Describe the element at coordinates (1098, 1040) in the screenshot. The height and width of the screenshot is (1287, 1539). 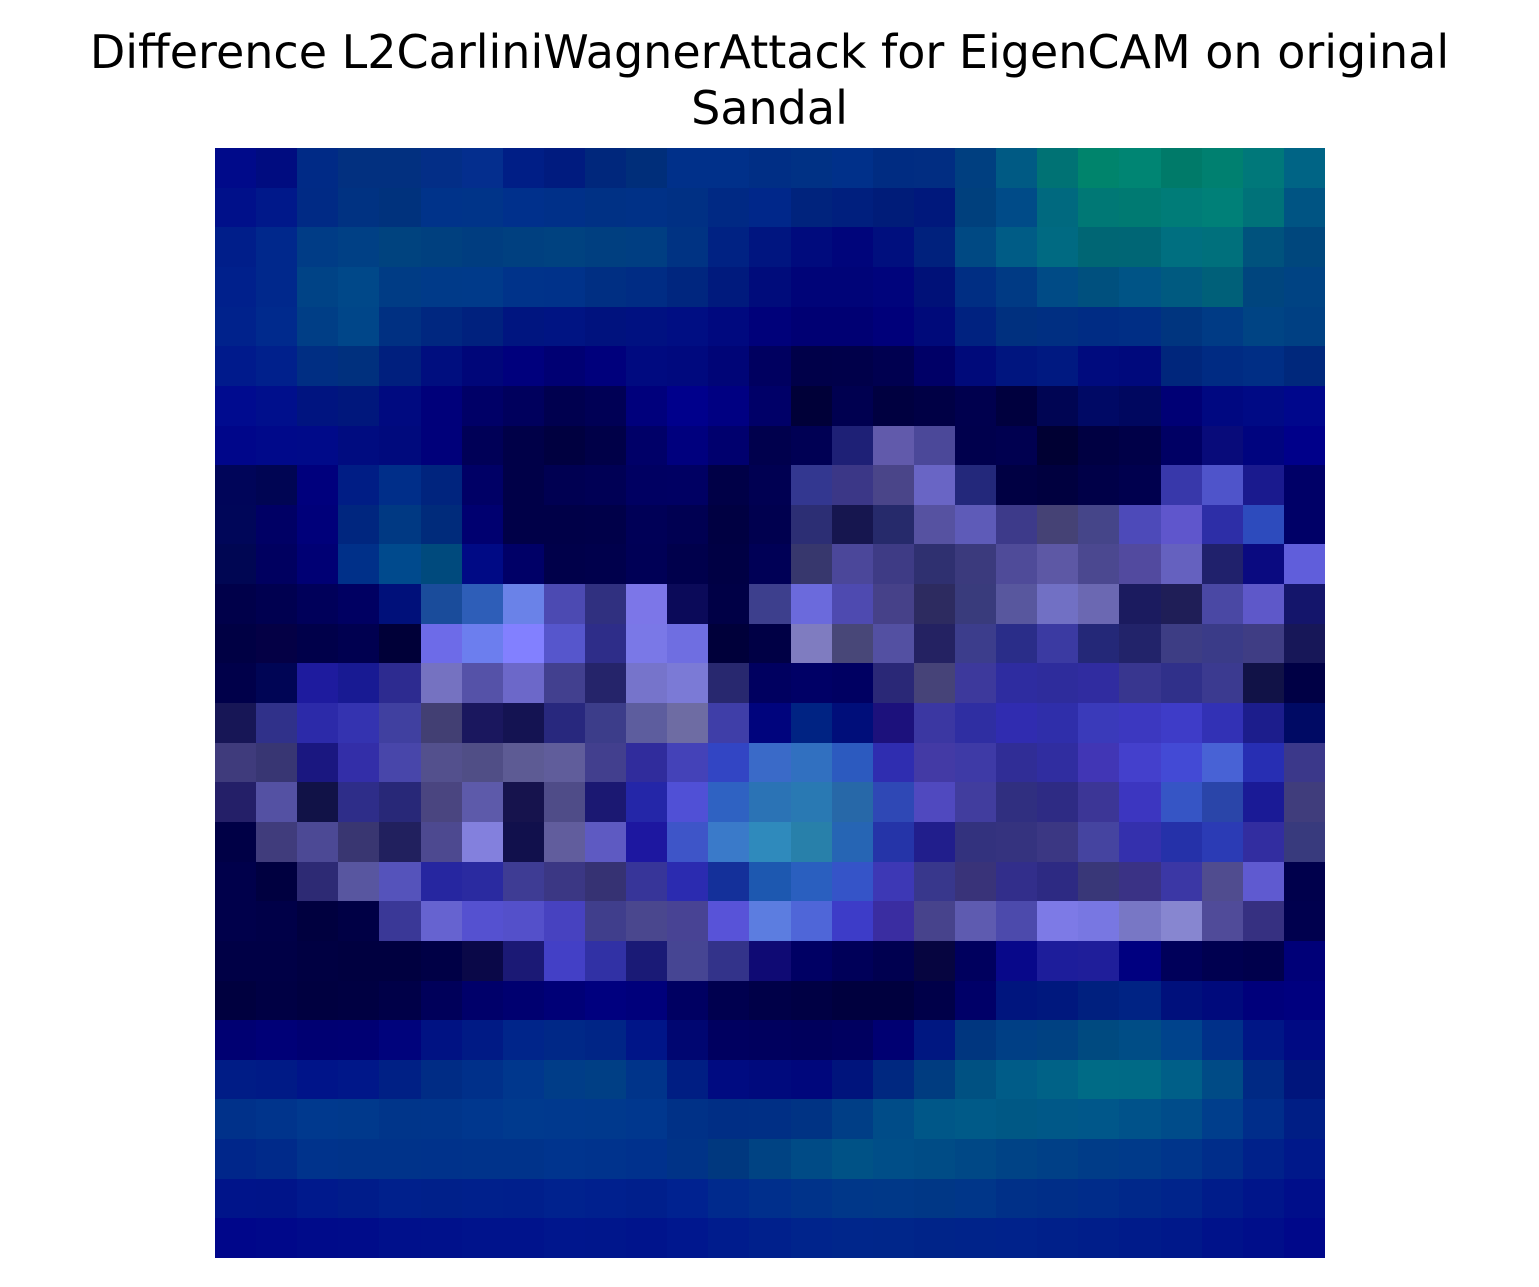
I see `heatmap-cell-r22-c21` at that location.